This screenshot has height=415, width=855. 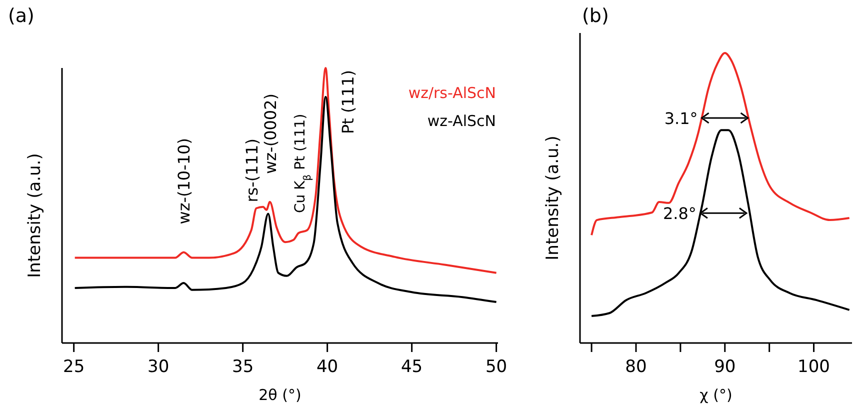 I want to click on x-tick-label: 90, so click(x=725, y=367).